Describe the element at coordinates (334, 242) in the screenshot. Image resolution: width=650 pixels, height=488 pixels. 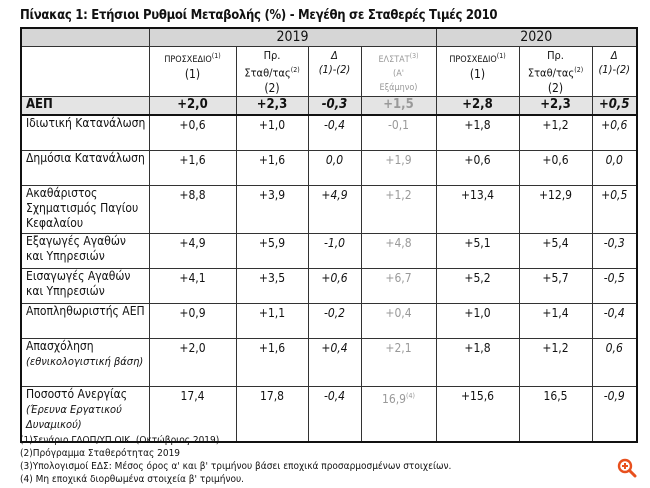
I see `value: -1,0` at that location.